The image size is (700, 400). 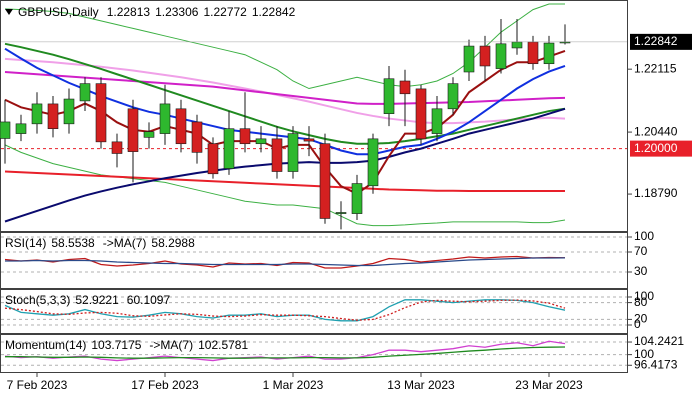 I want to click on y-tick-label: 20, so click(x=641, y=319).